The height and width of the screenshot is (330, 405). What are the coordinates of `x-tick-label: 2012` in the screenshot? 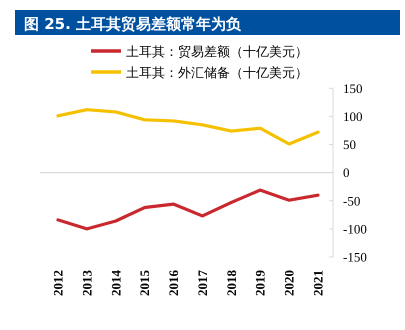 It's located at (58, 283).